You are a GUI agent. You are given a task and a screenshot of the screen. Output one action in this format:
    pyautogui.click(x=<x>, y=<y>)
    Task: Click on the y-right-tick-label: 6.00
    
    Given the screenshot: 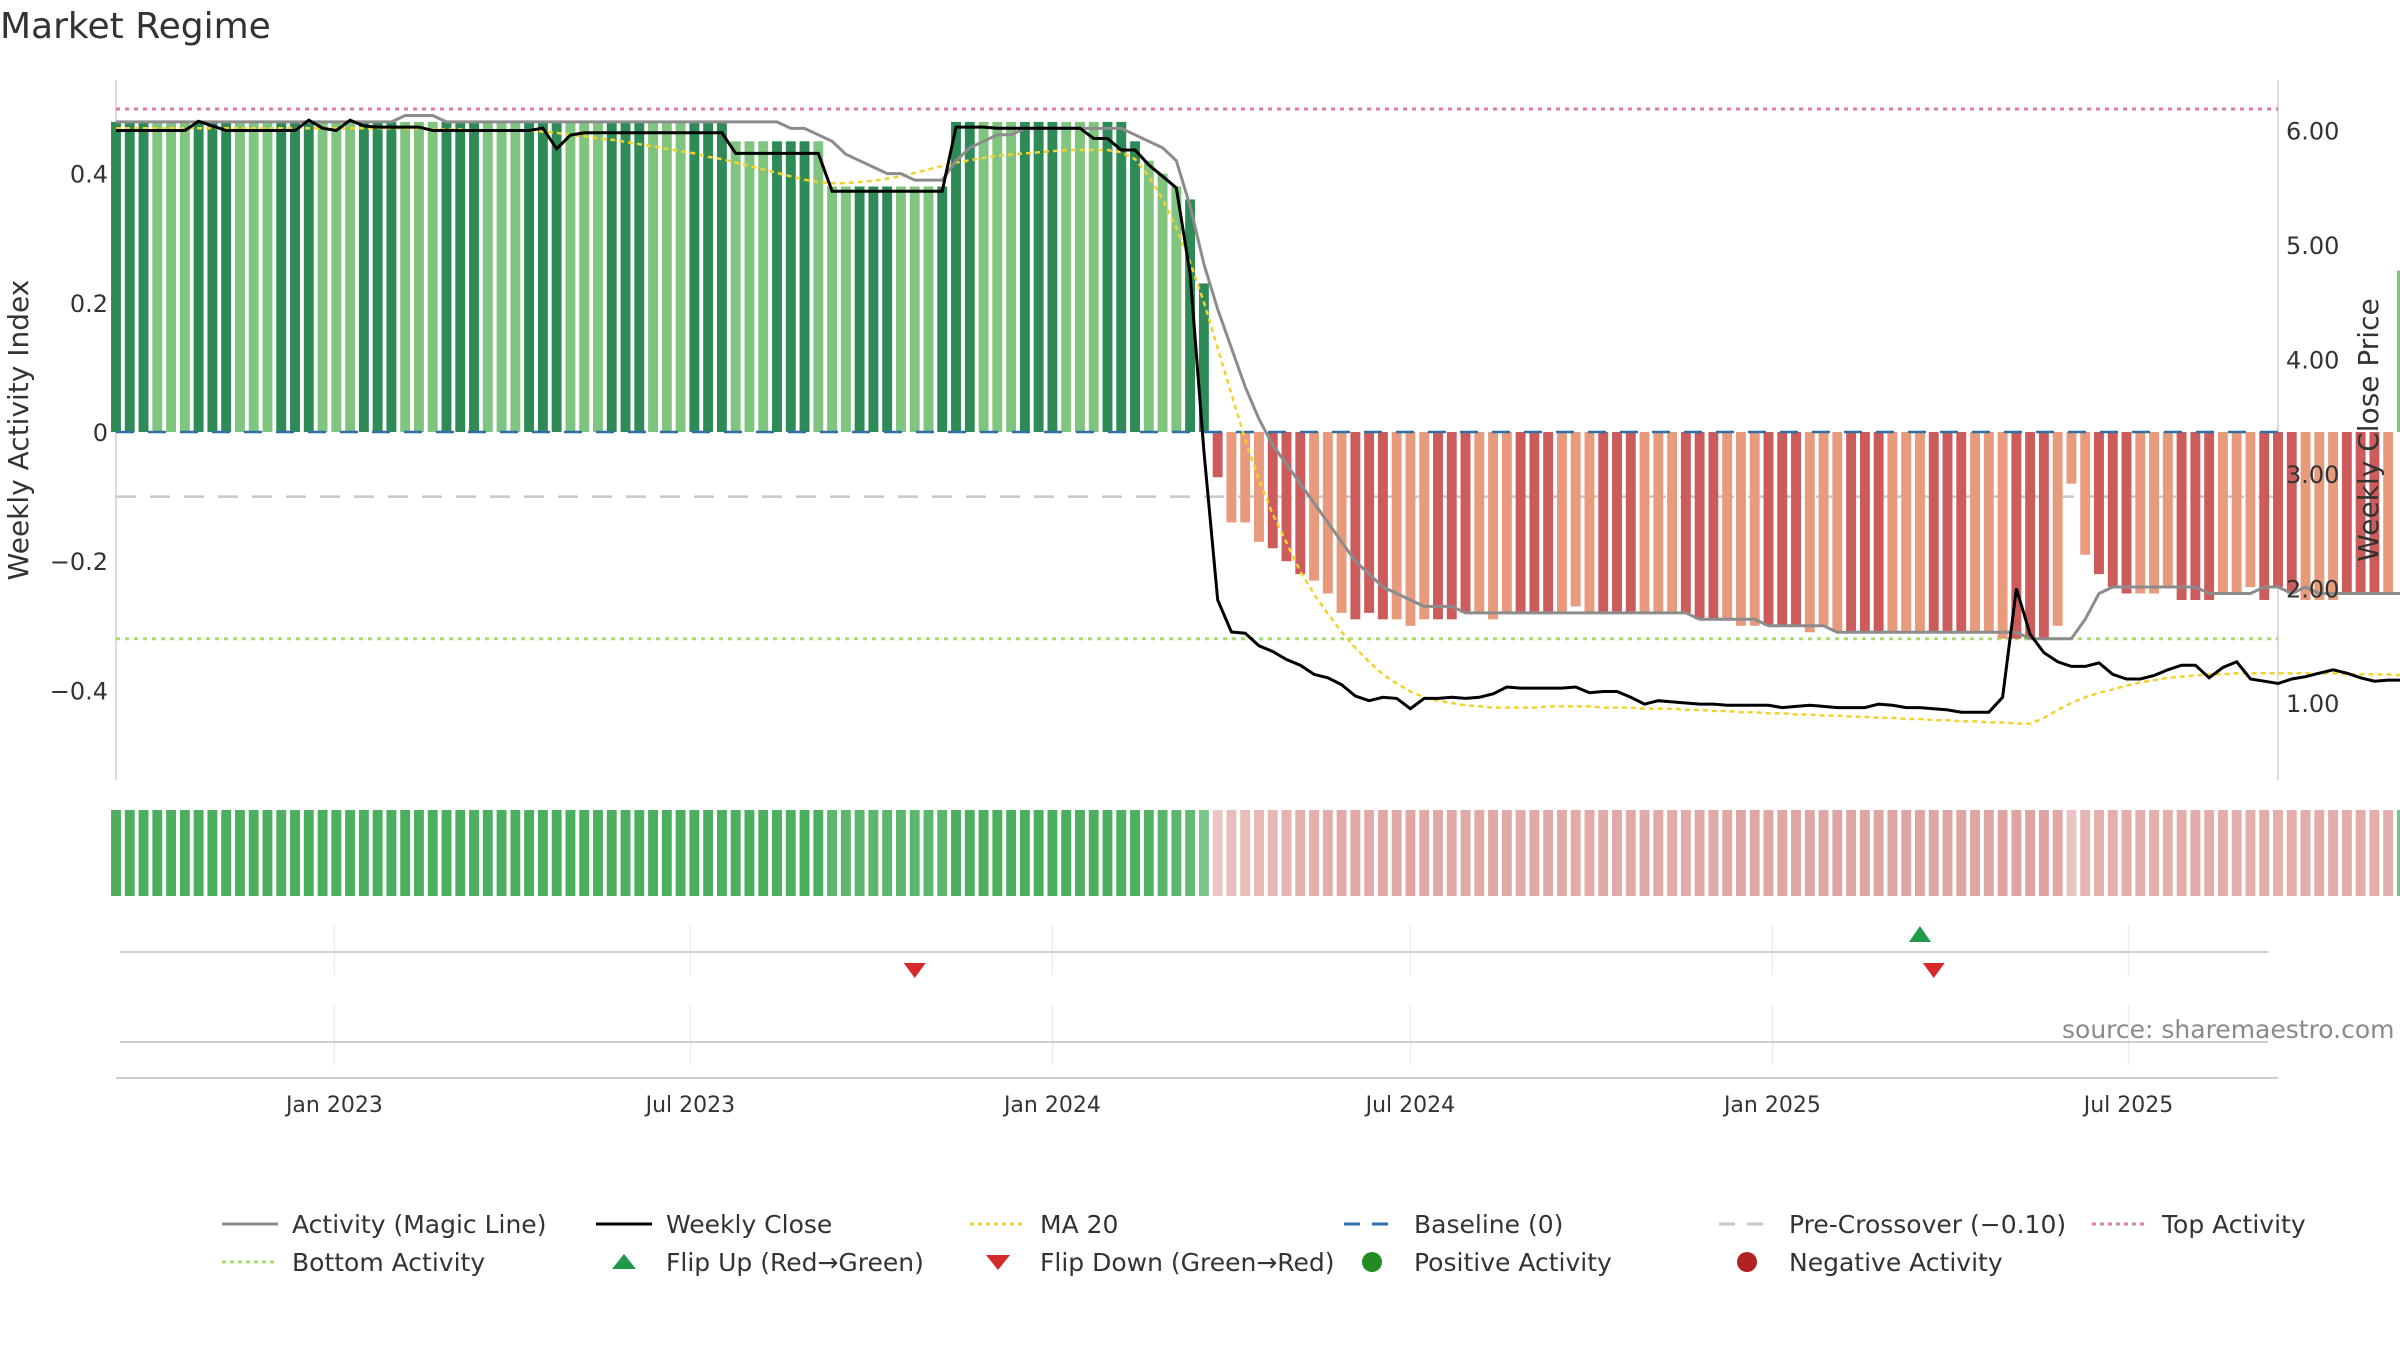 What is the action you would take?
    pyautogui.click(x=2312, y=132)
    